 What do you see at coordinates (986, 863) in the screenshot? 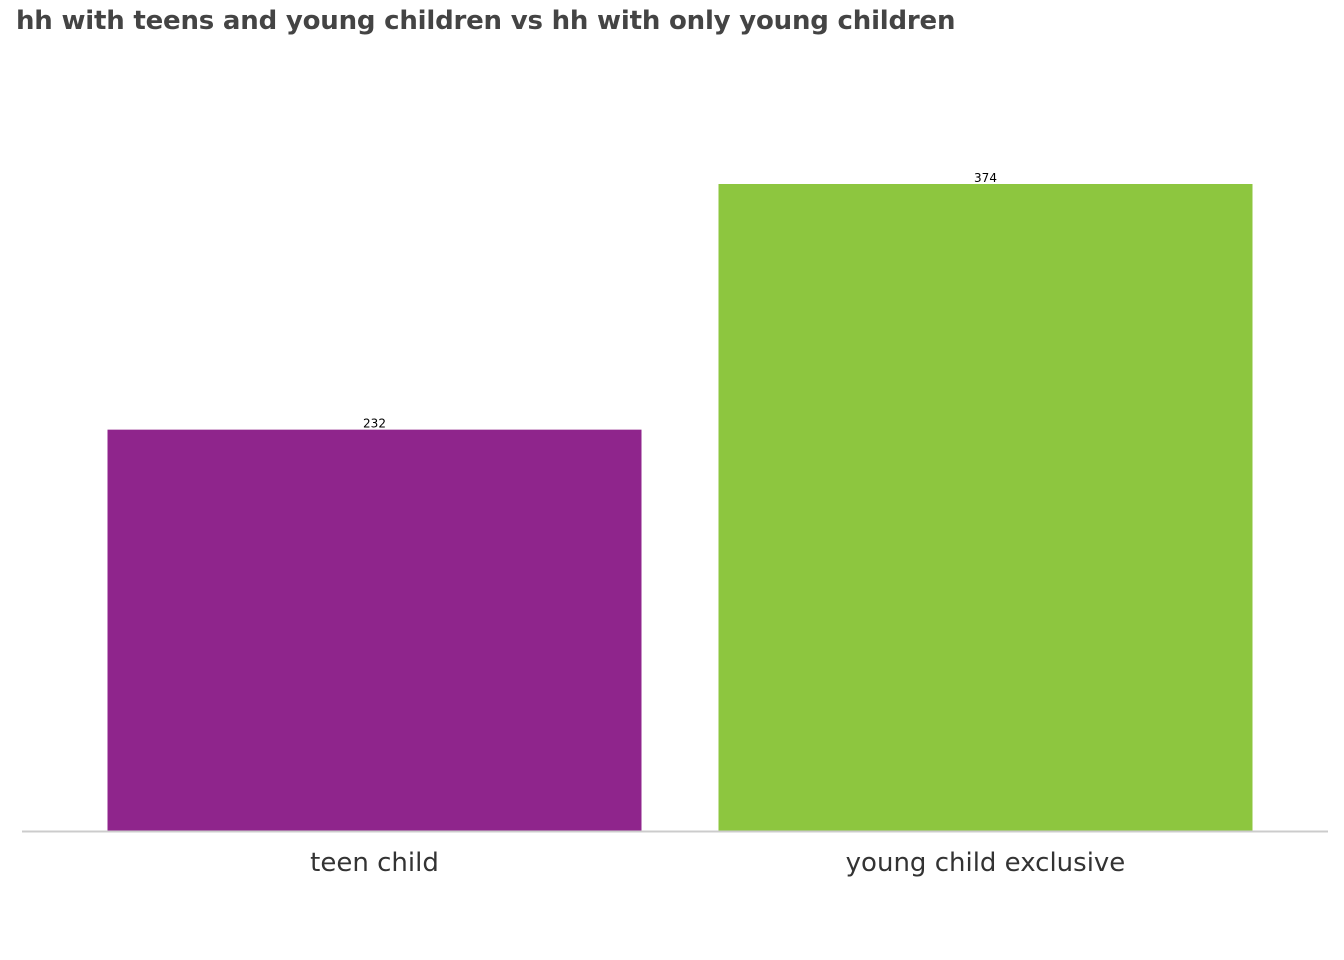
I see `x-tick-label: young child exclusive` at bounding box center [986, 863].